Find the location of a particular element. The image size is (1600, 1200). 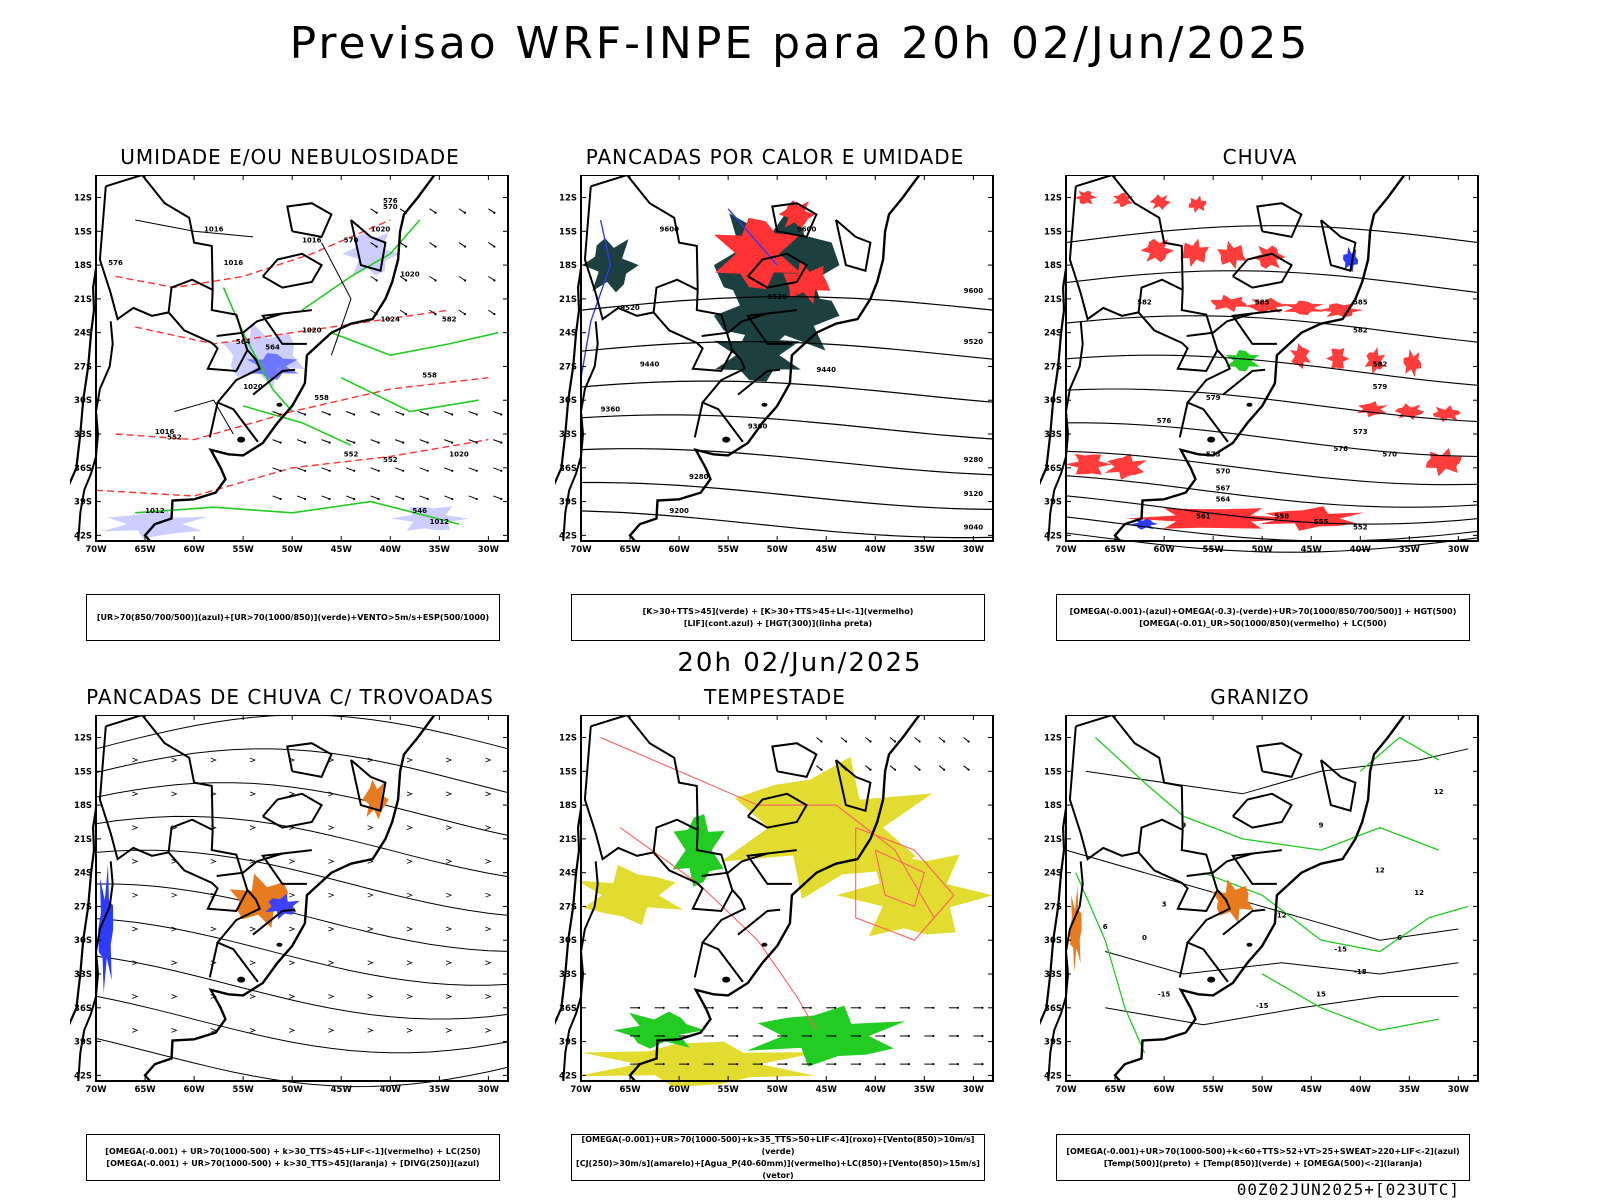

divergence-blue-area is located at coordinates (106, 929).